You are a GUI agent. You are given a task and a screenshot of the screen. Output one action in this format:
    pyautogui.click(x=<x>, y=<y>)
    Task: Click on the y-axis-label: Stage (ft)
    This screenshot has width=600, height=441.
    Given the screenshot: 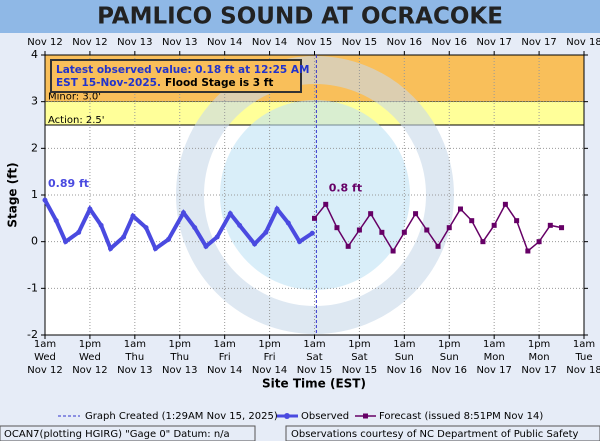 What is the action you would take?
    pyautogui.click(x=13, y=194)
    